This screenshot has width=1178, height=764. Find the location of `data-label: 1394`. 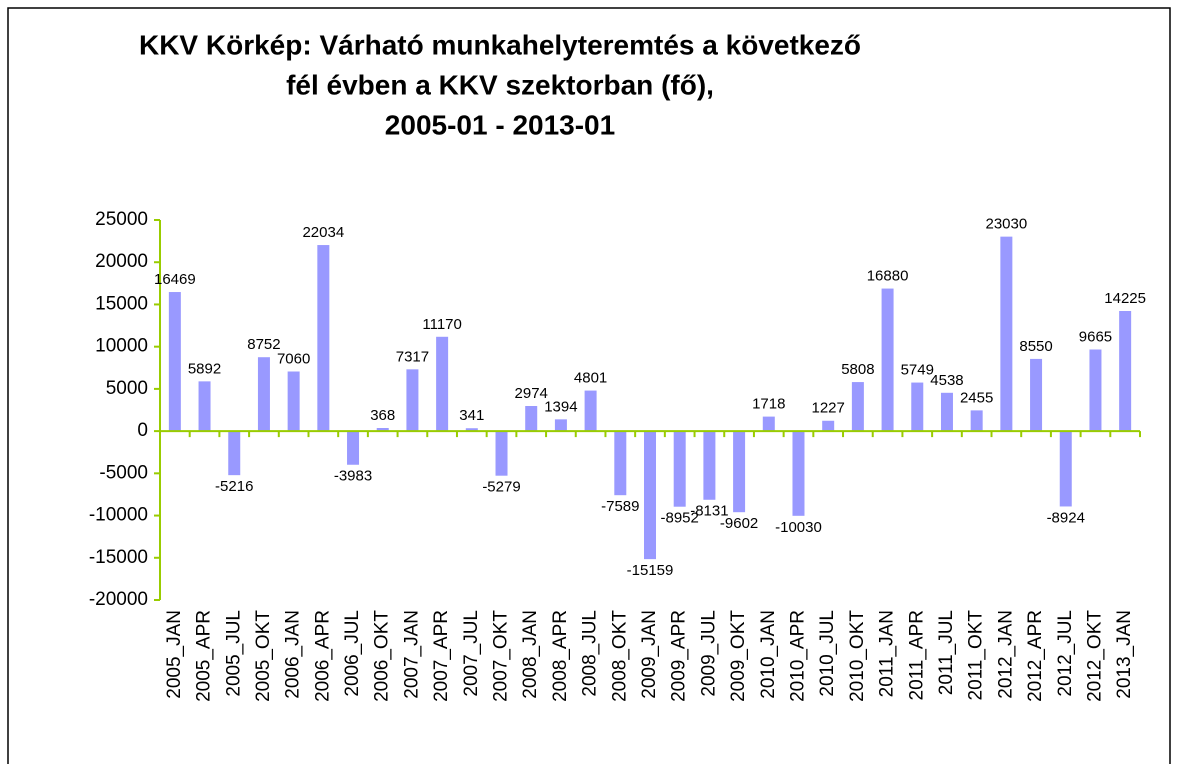

data-label: 1394 is located at coordinates (560, 406).